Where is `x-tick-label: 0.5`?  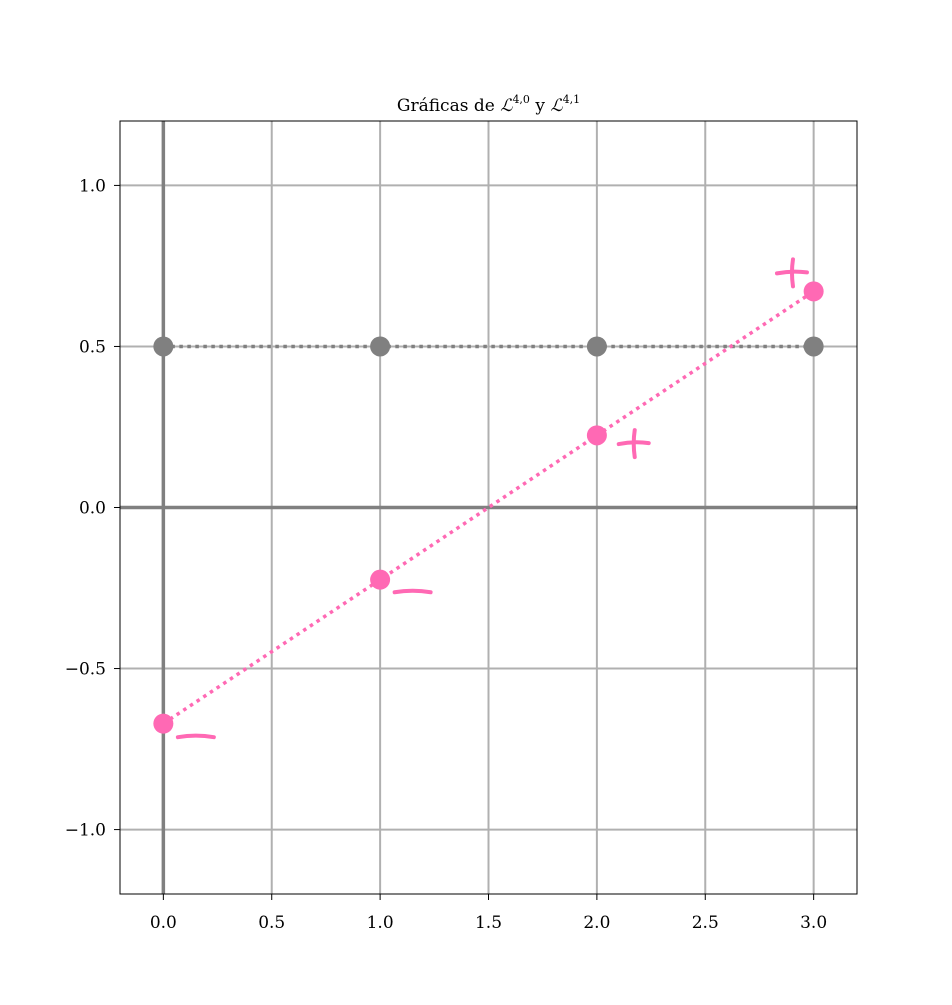 x-tick-label: 0.5 is located at coordinates (271, 923).